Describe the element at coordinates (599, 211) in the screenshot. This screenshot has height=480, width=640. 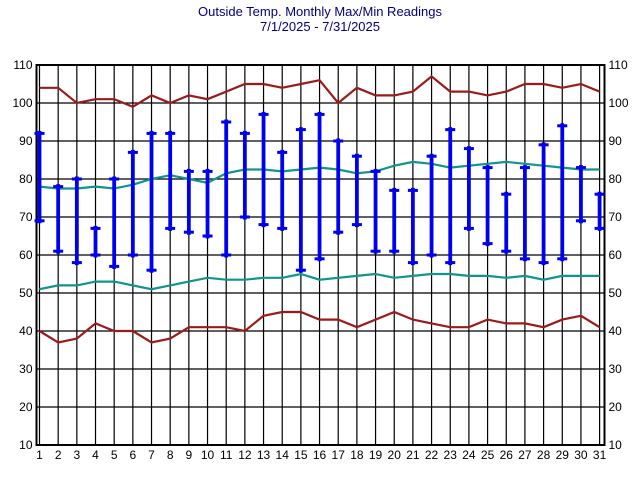
I see `daily-range-bar-day31` at that location.